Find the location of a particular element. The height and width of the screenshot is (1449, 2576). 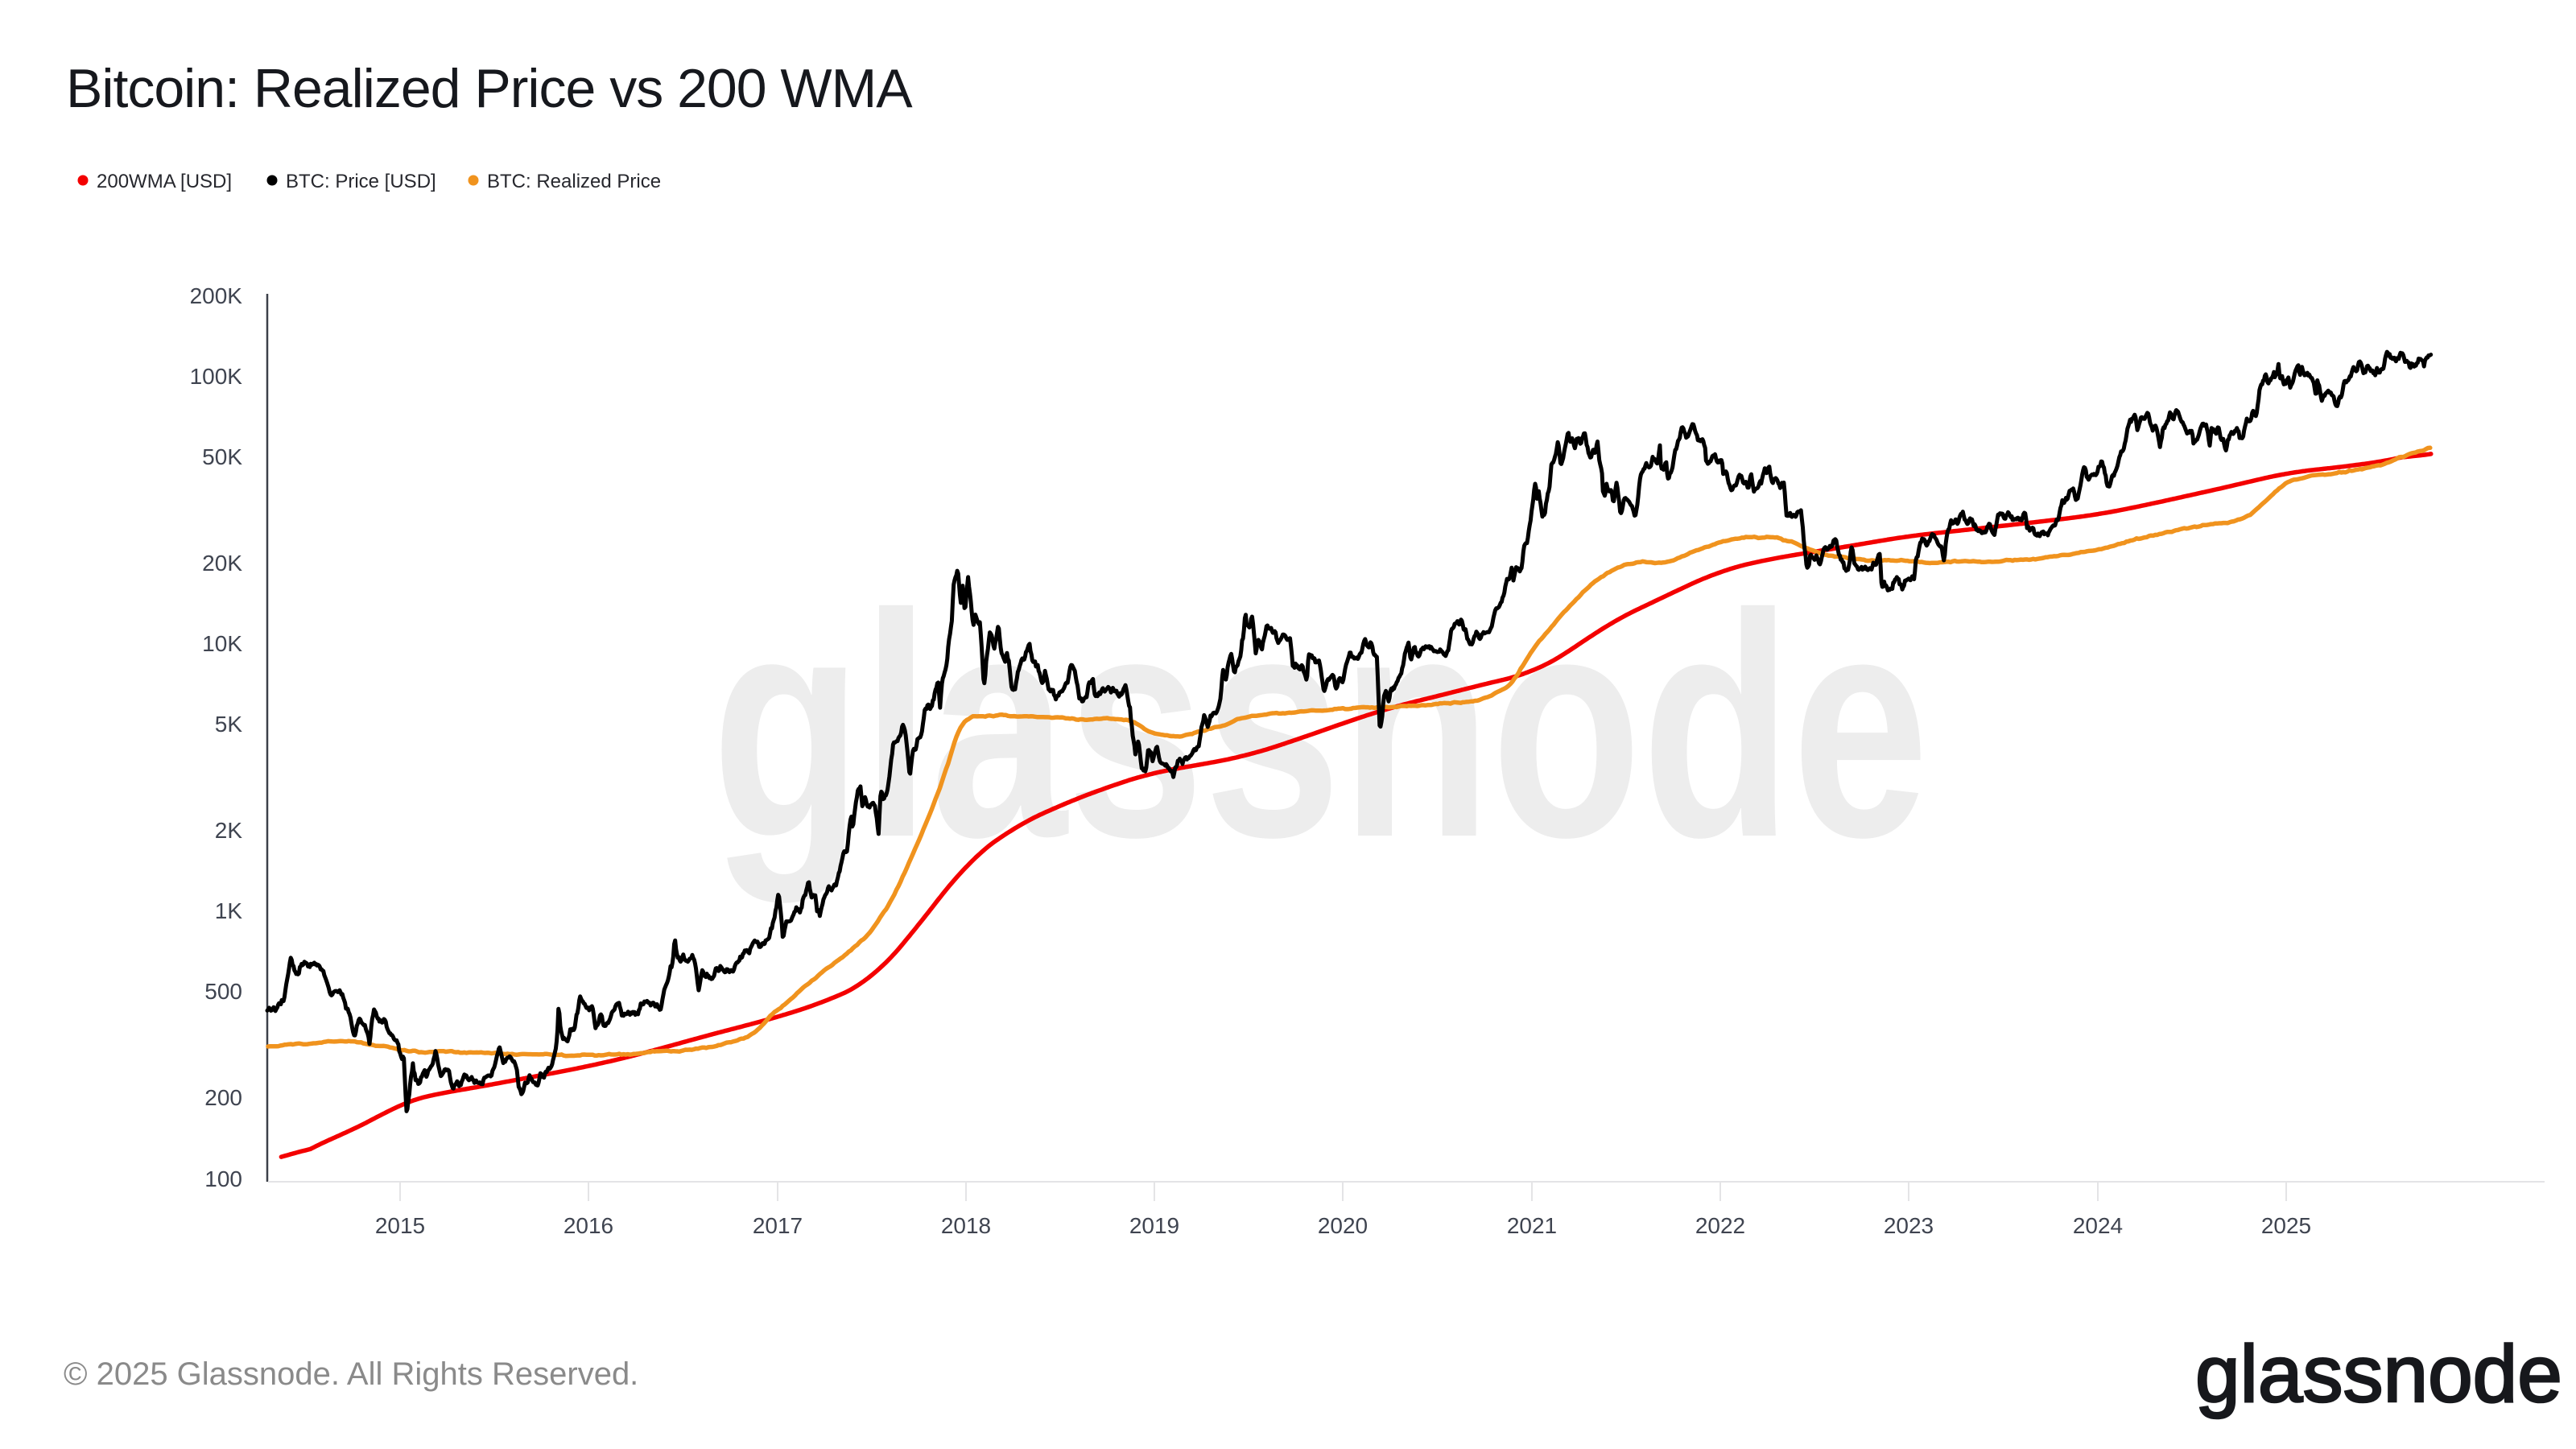

svg-text: 2018 is located at coordinates (966, 1225).